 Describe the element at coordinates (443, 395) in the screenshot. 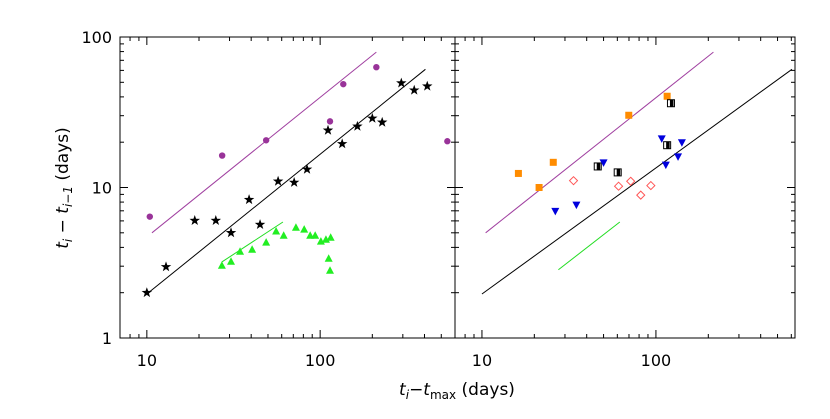

I see `label-part: max` at that location.